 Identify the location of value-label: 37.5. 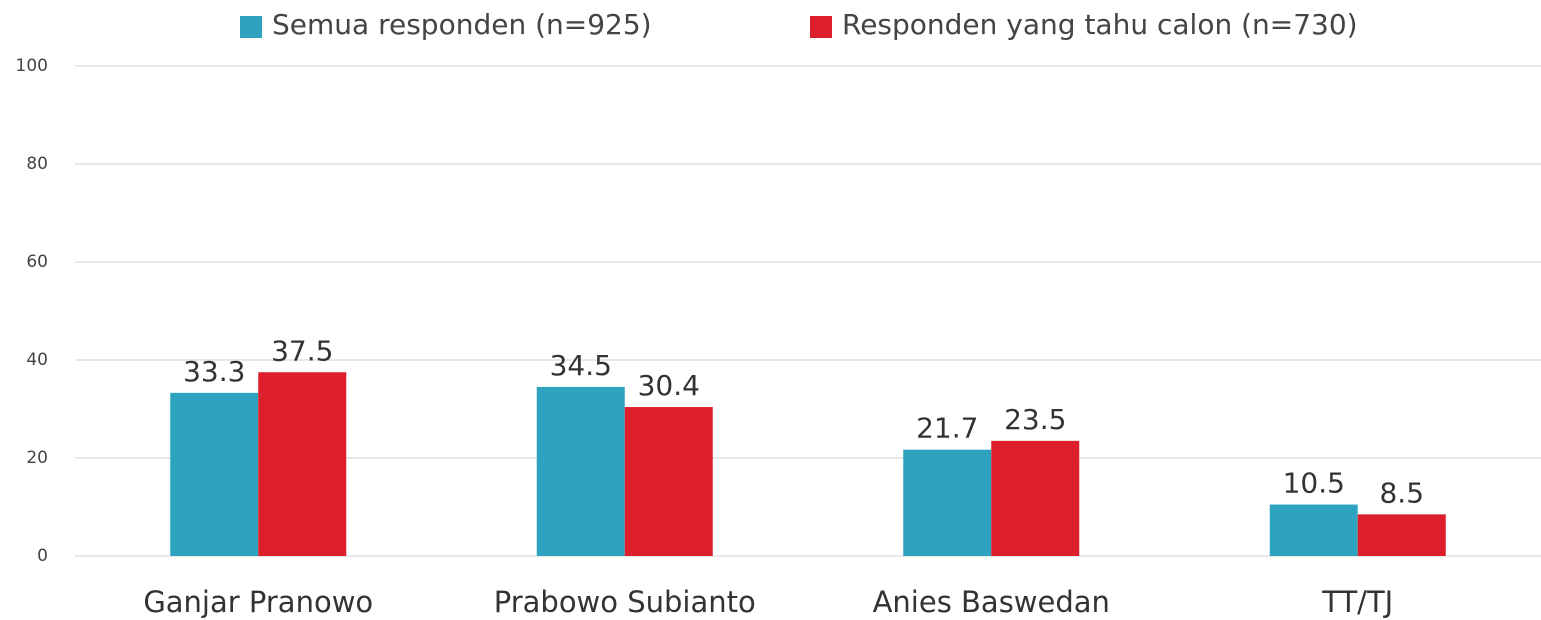
(302, 350).